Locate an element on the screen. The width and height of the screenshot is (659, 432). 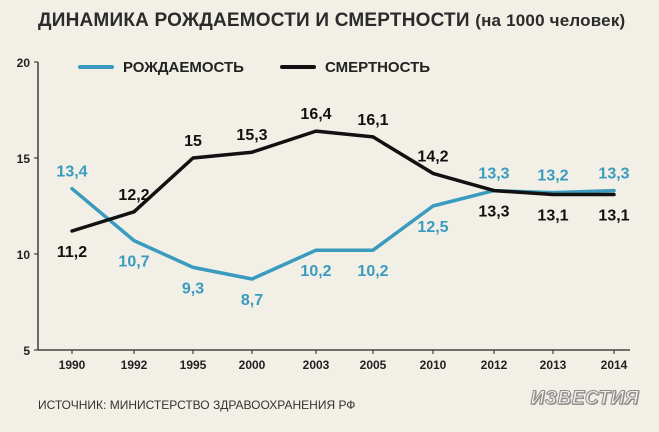
x-tick-label: 1992 is located at coordinates (134, 365).